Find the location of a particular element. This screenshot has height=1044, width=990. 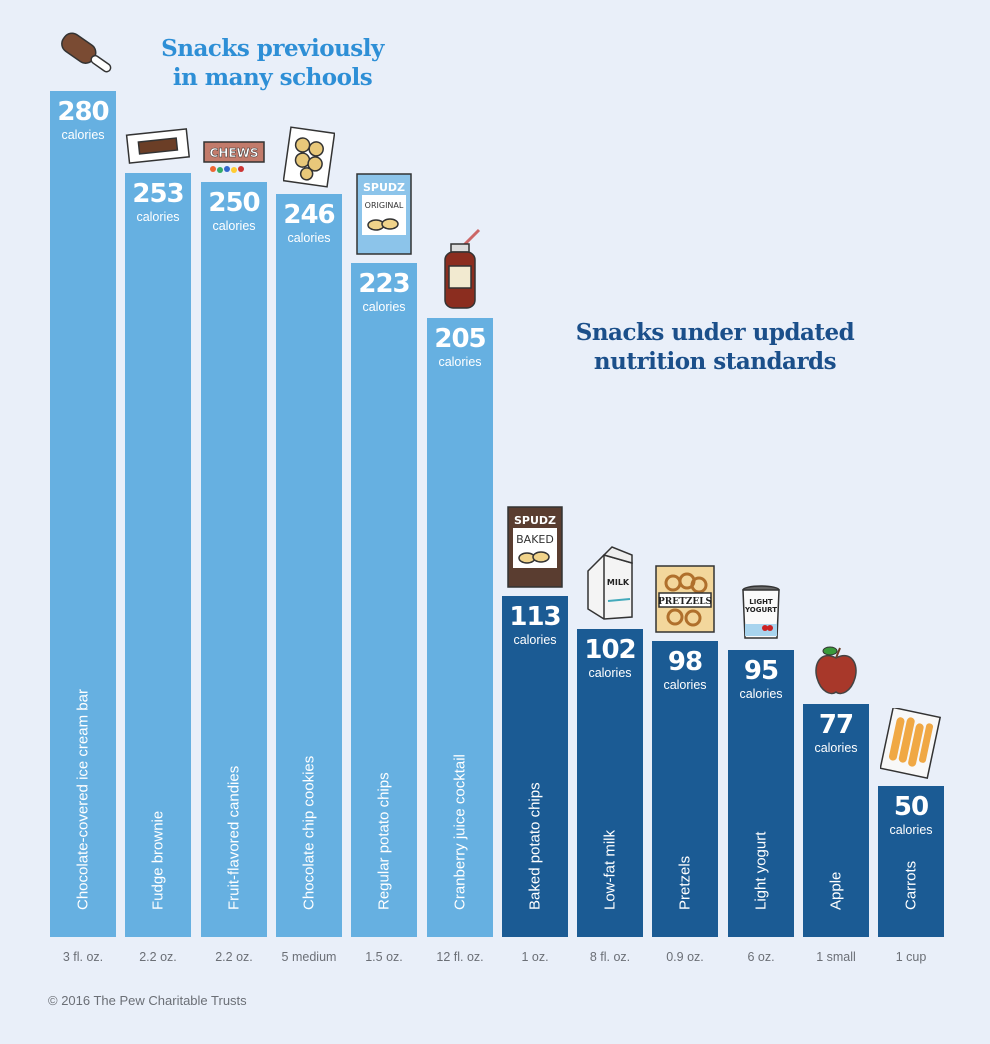

chews-candy-icon: CHEWS is located at coordinates (234, 158).